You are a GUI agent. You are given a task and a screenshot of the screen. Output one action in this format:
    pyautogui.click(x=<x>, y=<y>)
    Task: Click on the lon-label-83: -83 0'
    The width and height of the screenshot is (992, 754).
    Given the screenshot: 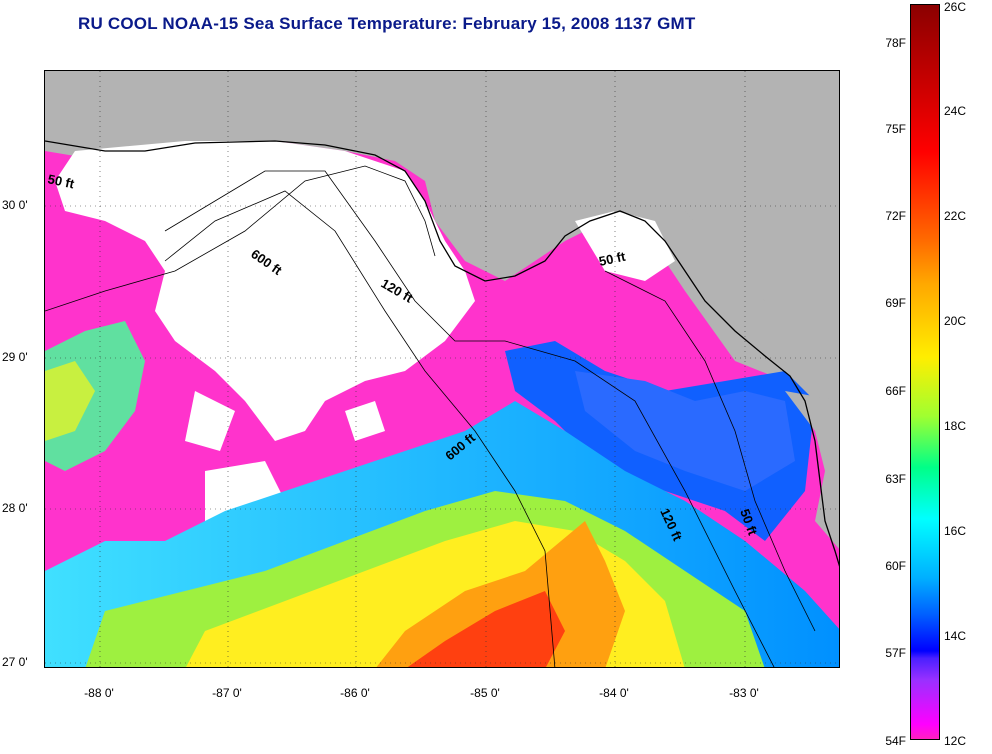 What is the action you would take?
    pyautogui.click(x=744, y=693)
    